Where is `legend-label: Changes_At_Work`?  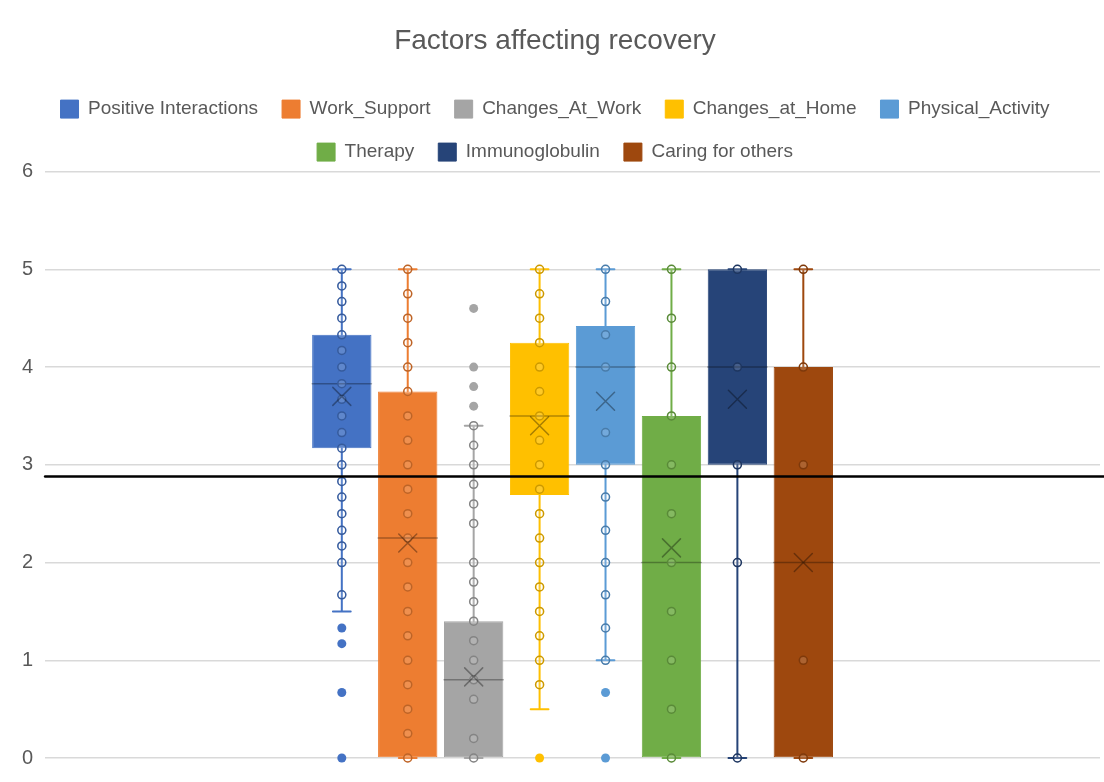
legend-label: Changes_At_Work is located at coordinates (562, 108).